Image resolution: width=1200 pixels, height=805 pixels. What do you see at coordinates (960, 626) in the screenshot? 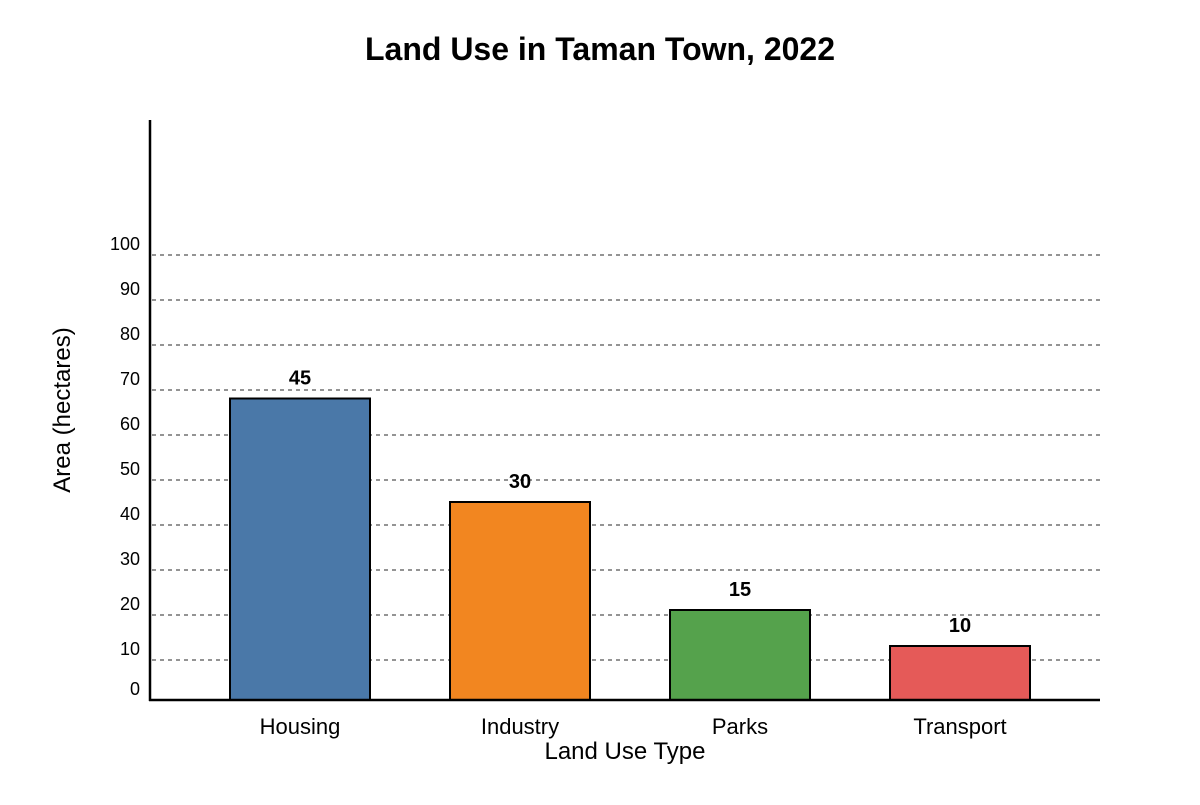
I see `data-label: 10` at bounding box center [960, 626].